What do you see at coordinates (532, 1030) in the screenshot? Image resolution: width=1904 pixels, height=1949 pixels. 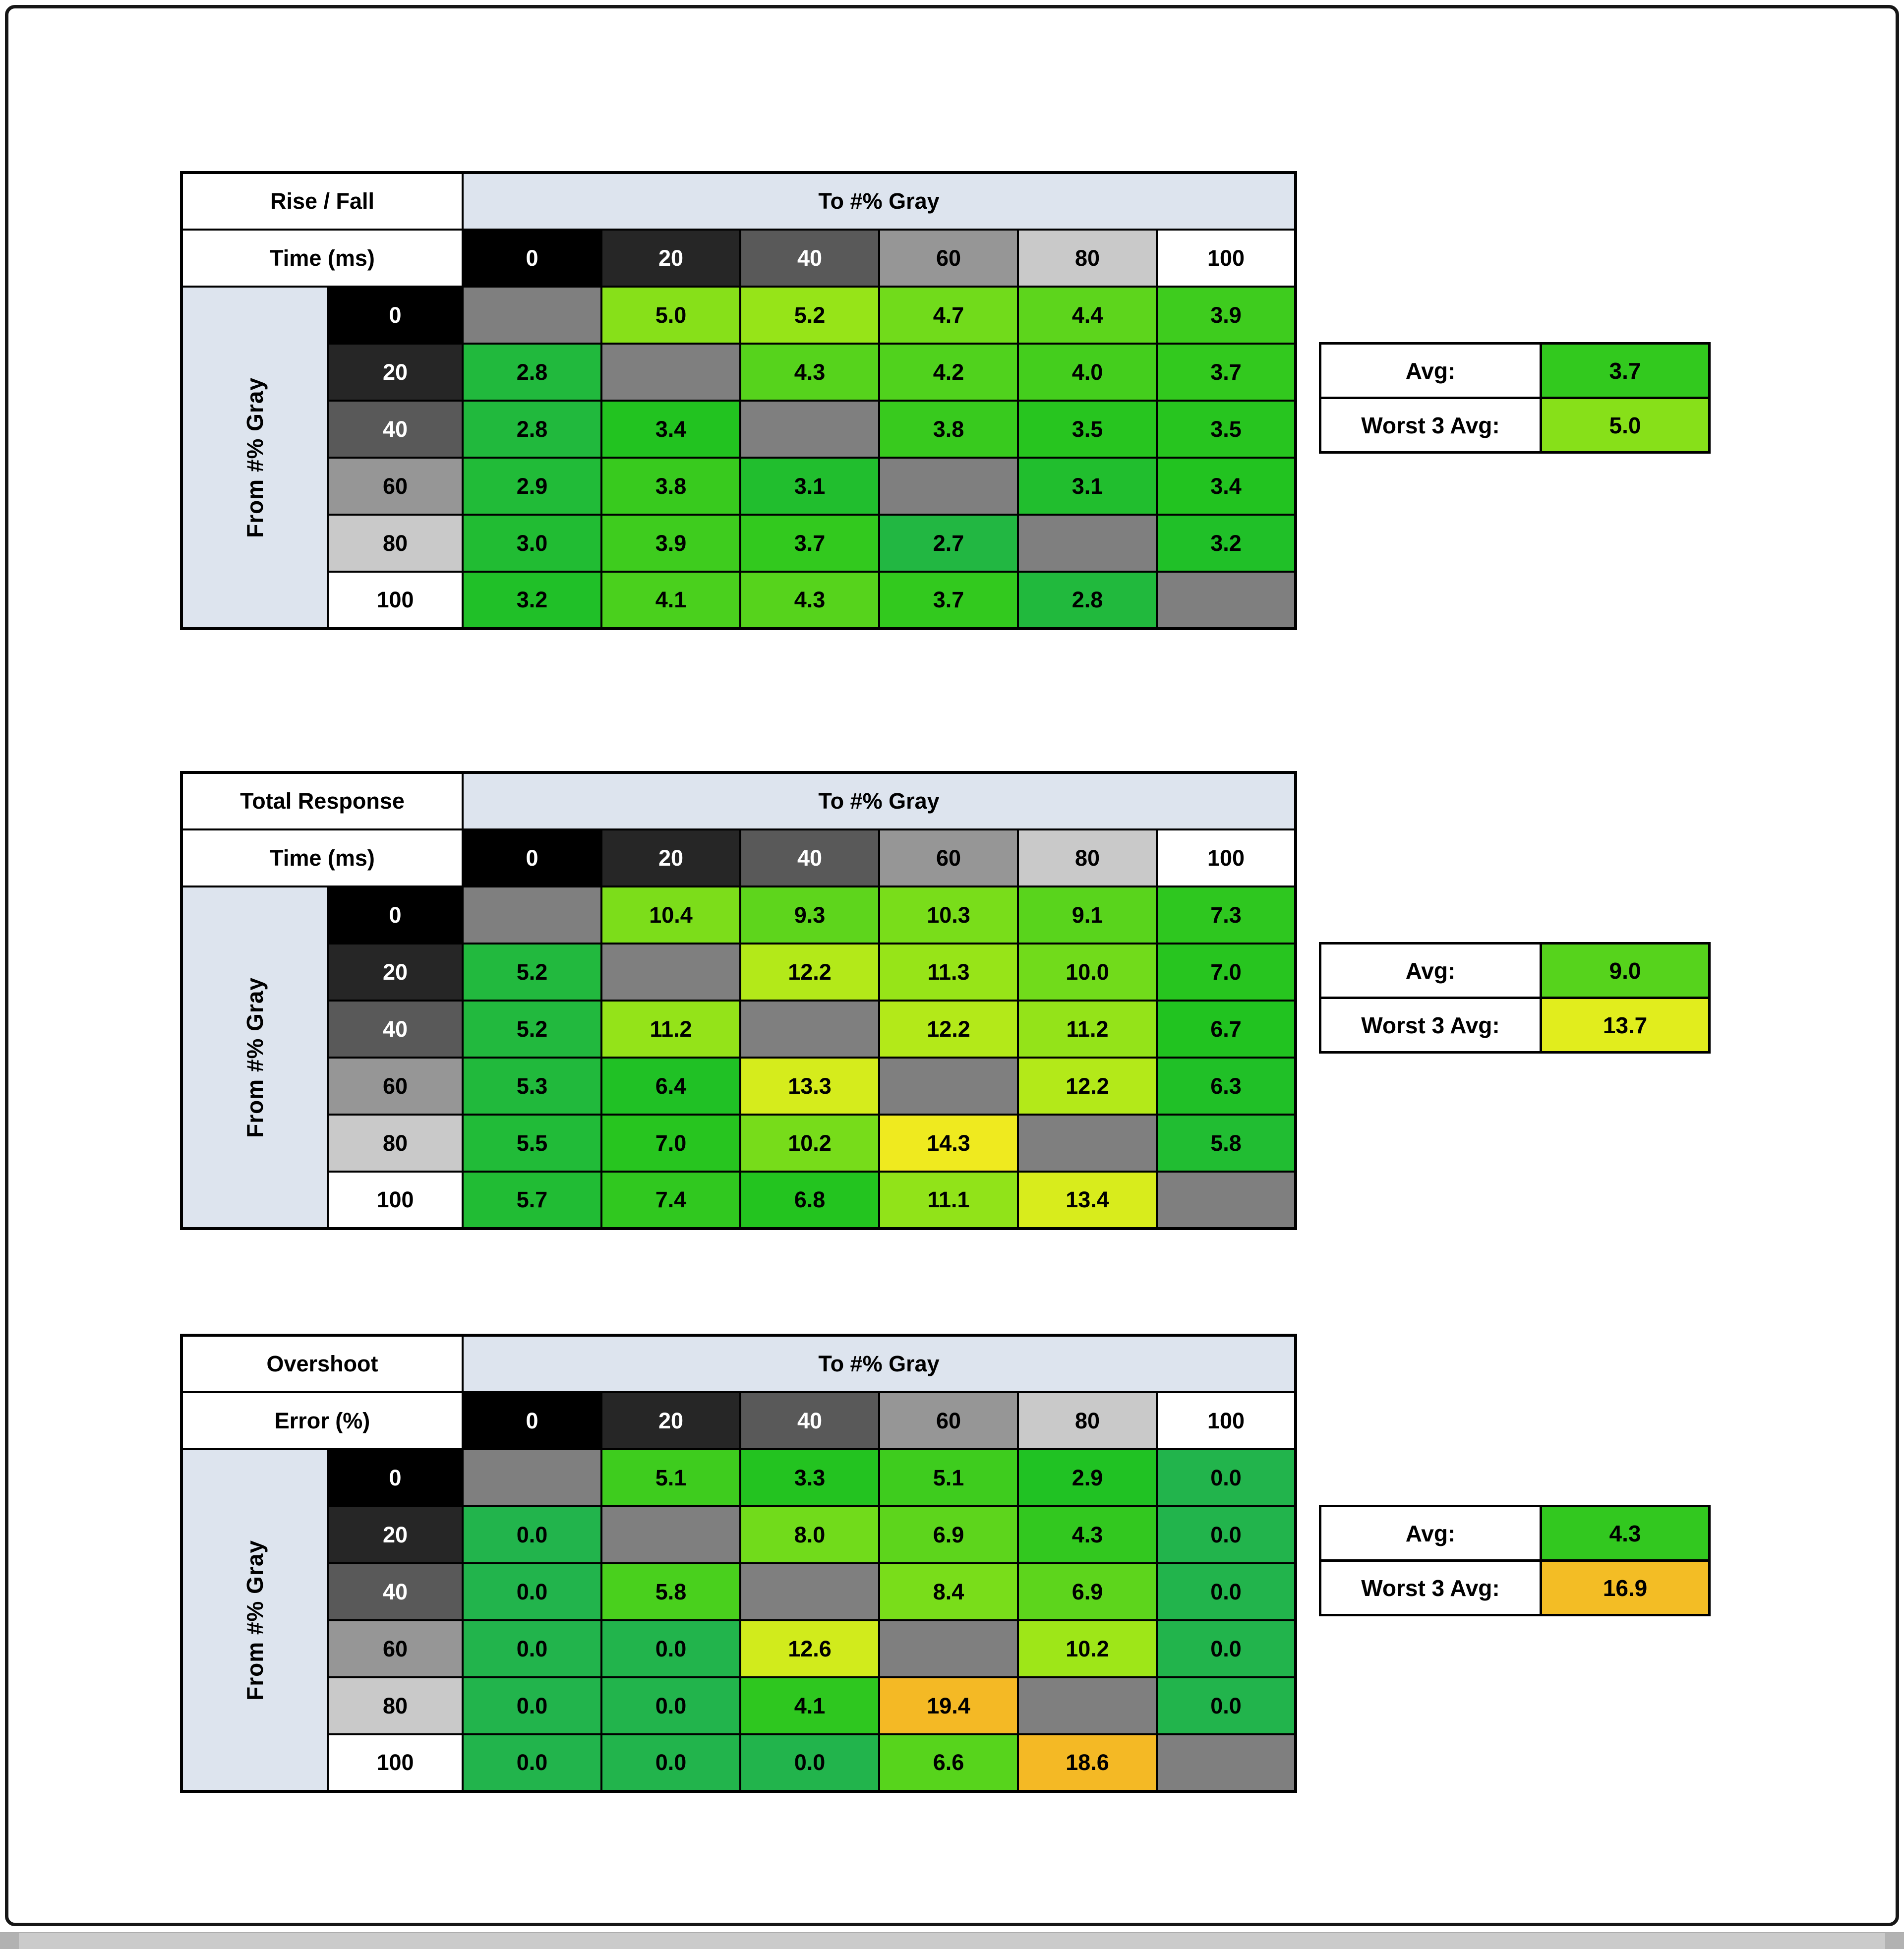 I see `heatmap-cell: 5.2` at bounding box center [532, 1030].